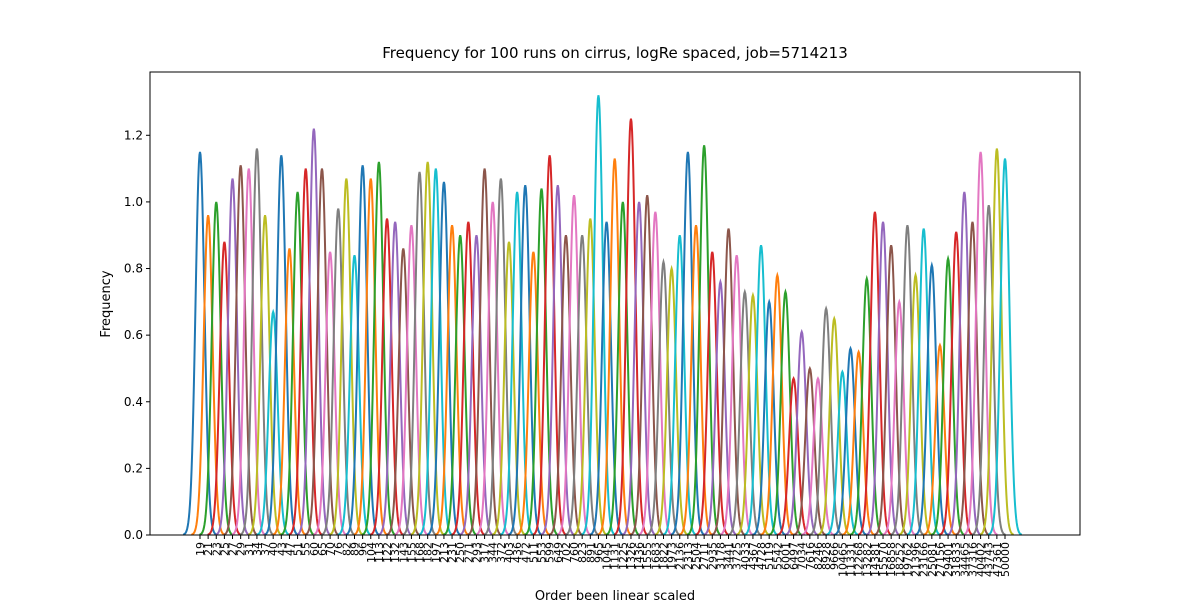 The image size is (1200, 600). Describe the element at coordinates (133, 402) in the screenshot. I see `y-tick-label: 0.4` at that location.